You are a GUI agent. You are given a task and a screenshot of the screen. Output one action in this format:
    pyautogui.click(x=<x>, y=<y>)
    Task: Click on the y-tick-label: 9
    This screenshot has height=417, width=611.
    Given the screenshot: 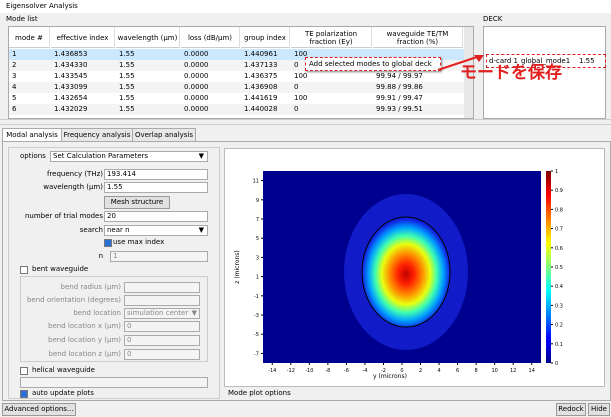 What is the action you would take?
    pyautogui.click(x=257, y=201)
    